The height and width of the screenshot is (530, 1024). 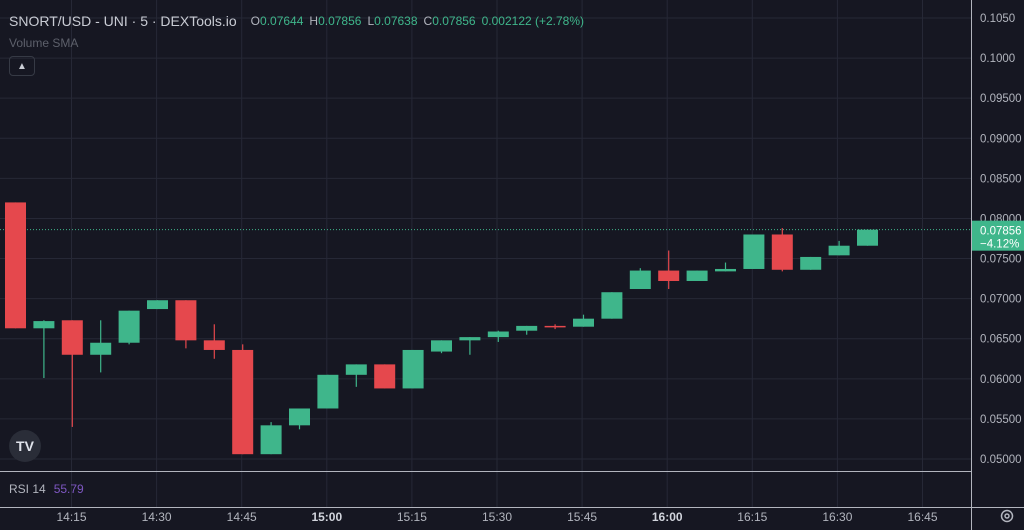 I want to click on y-tick-label: 0.07500, so click(x=1001, y=260).